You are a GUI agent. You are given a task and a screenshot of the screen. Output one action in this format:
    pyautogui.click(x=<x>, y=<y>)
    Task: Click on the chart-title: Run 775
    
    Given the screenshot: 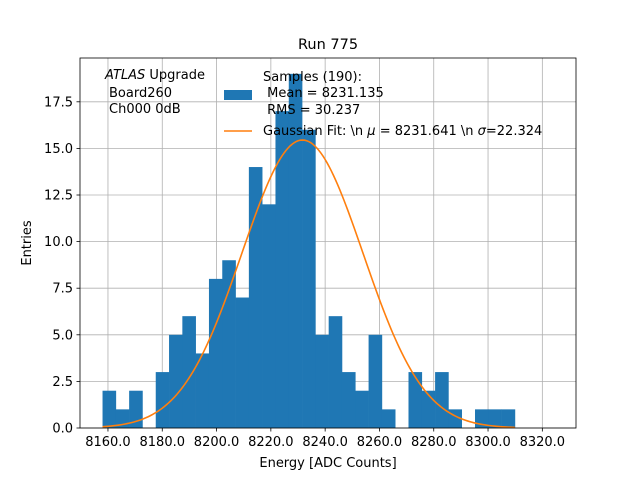 What is the action you would take?
    pyautogui.click(x=328, y=45)
    